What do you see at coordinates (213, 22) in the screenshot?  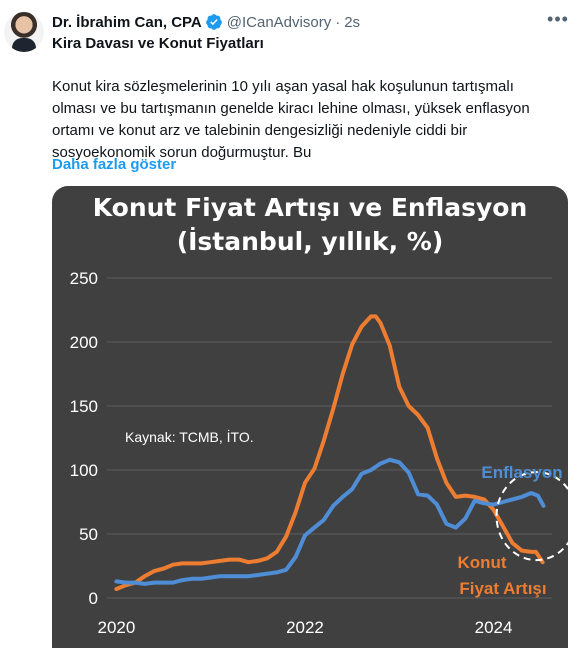 I see `verified-badge-icon` at bounding box center [213, 22].